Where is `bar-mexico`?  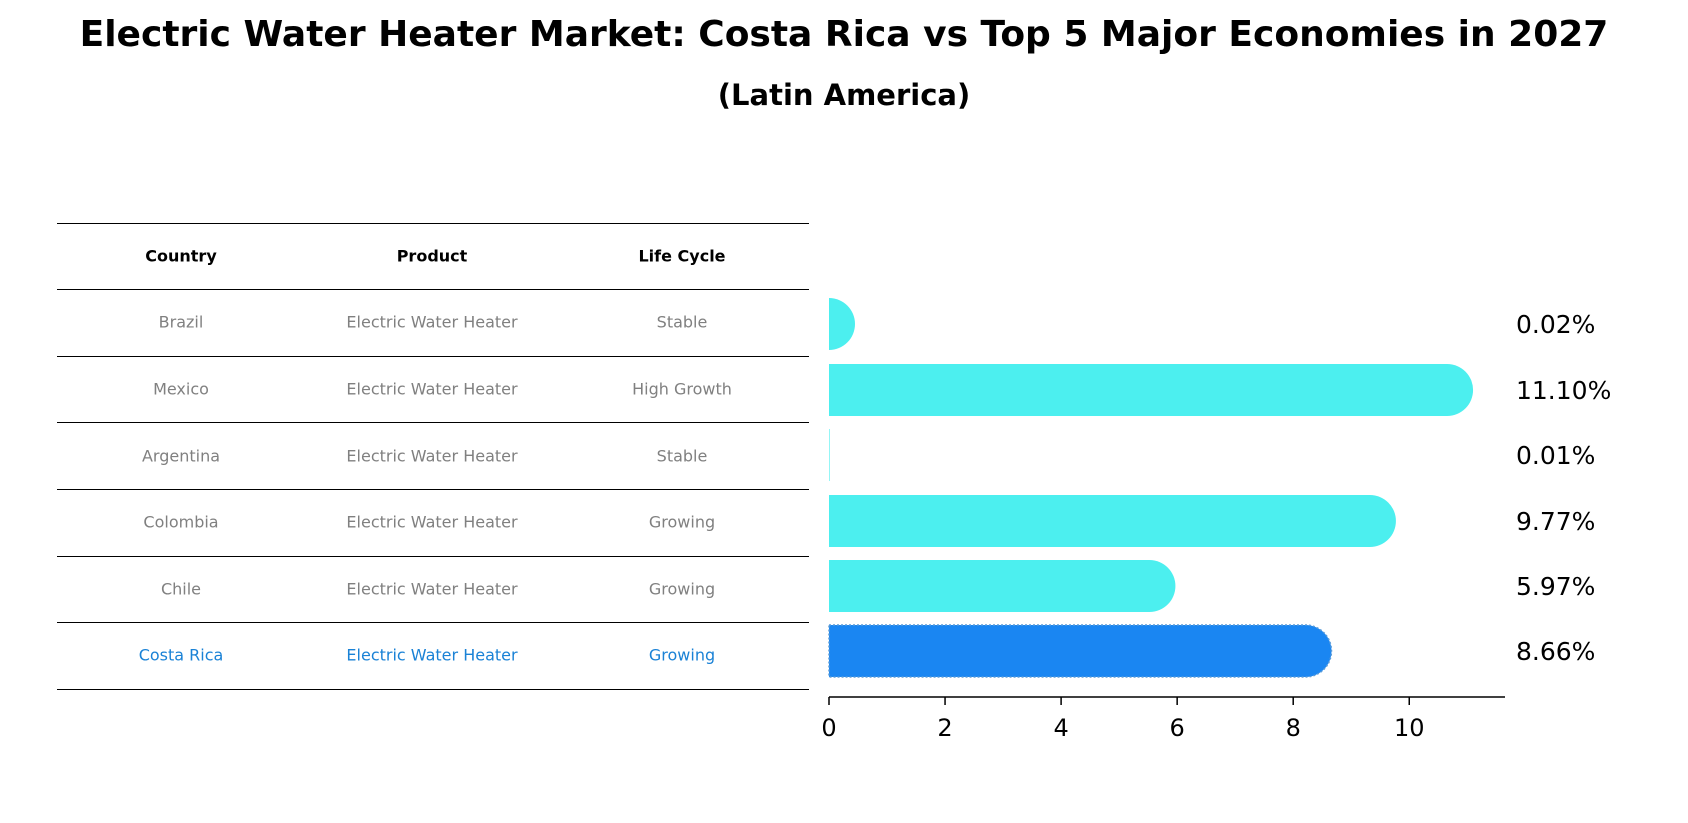 bar-mexico is located at coordinates (1151, 390).